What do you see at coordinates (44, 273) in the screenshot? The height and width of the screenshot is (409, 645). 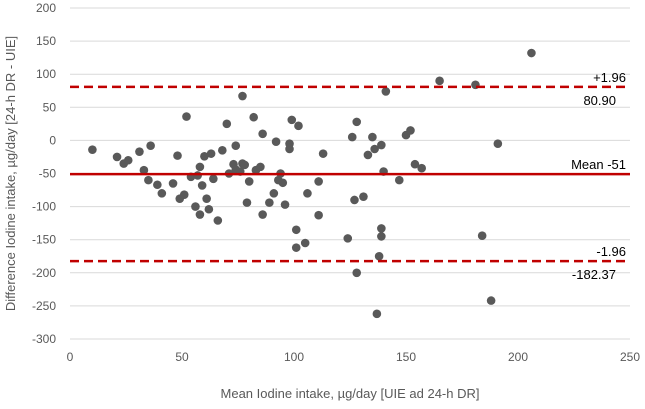 I see `y-tick-label: -200` at bounding box center [44, 273].